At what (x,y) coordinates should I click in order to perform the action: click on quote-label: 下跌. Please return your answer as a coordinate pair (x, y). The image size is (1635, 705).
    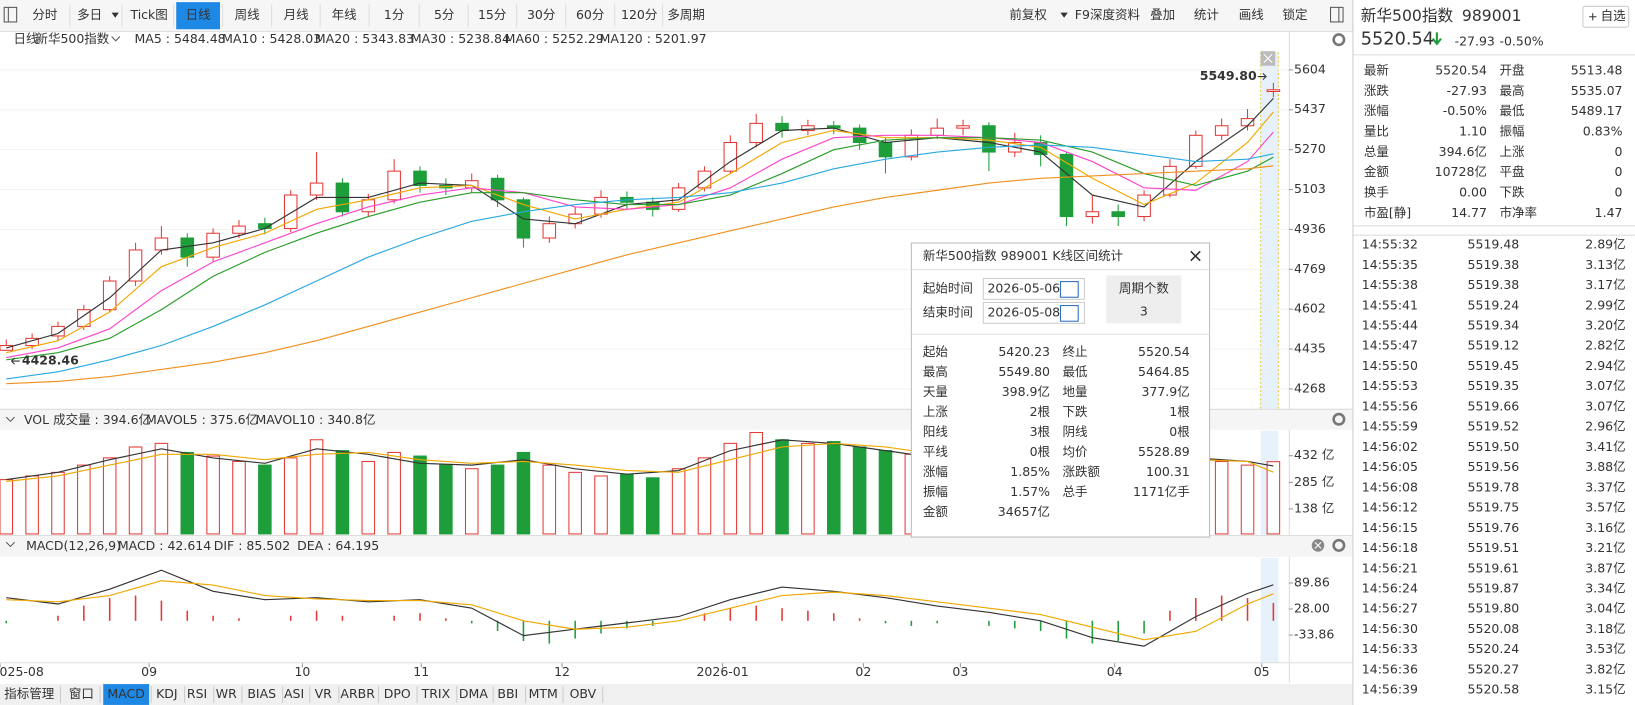
    Looking at the image, I should click on (1512, 191).